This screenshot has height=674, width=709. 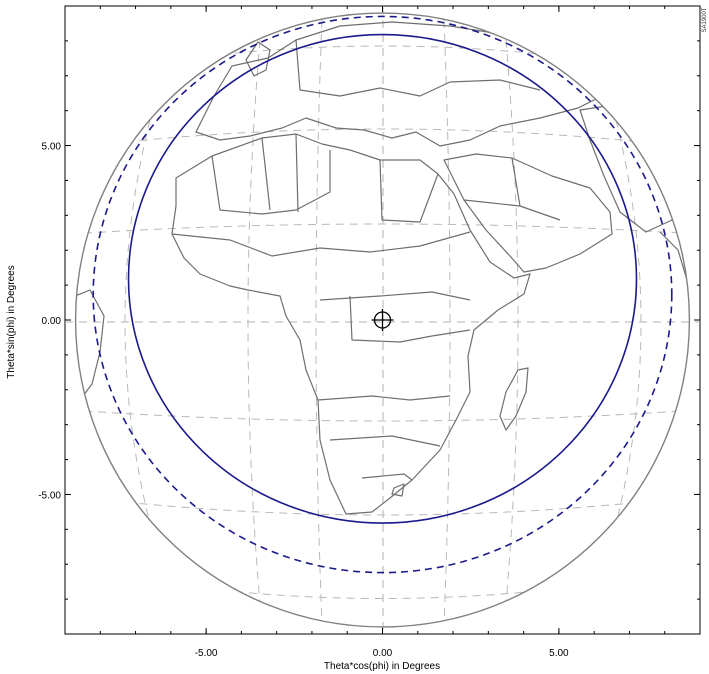 I want to click on y-tick-label: 0.00, so click(x=52, y=321).